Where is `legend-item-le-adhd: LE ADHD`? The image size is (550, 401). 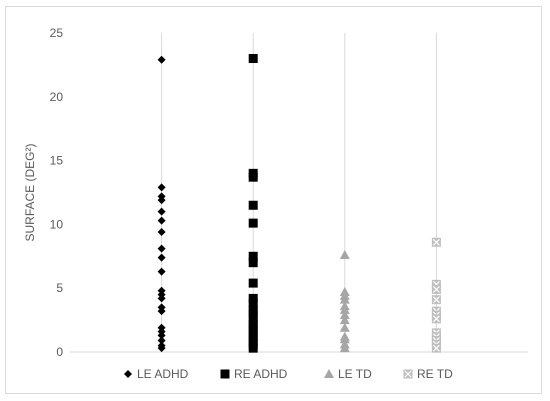 legend-item-le-adhd: LE ADHD is located at coordinates (156, 374).